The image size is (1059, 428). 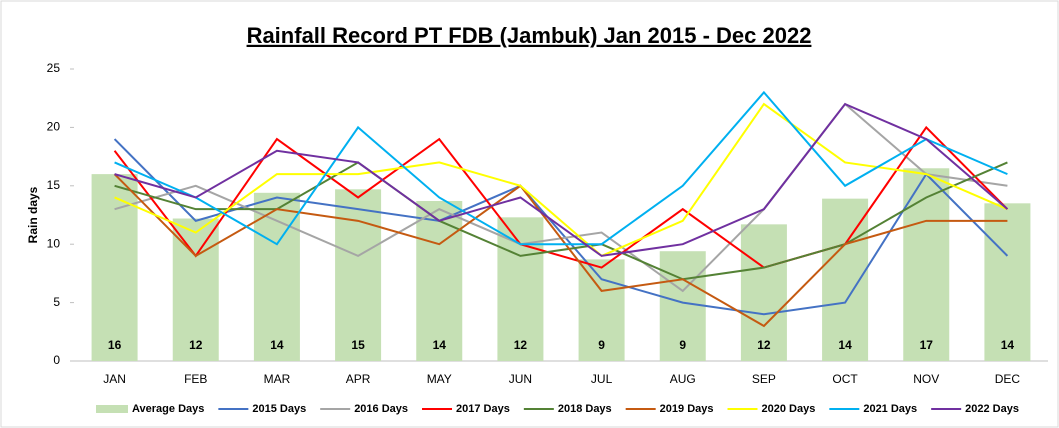 What do you see at coordinates (114, 379) in the screenshot?
I see `x-tick-label: JAN` at bounding box center [114, 379].